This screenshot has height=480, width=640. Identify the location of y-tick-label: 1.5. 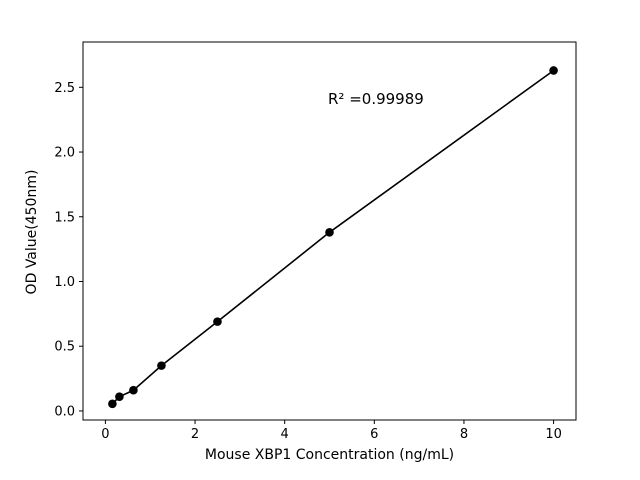
(64, 217).